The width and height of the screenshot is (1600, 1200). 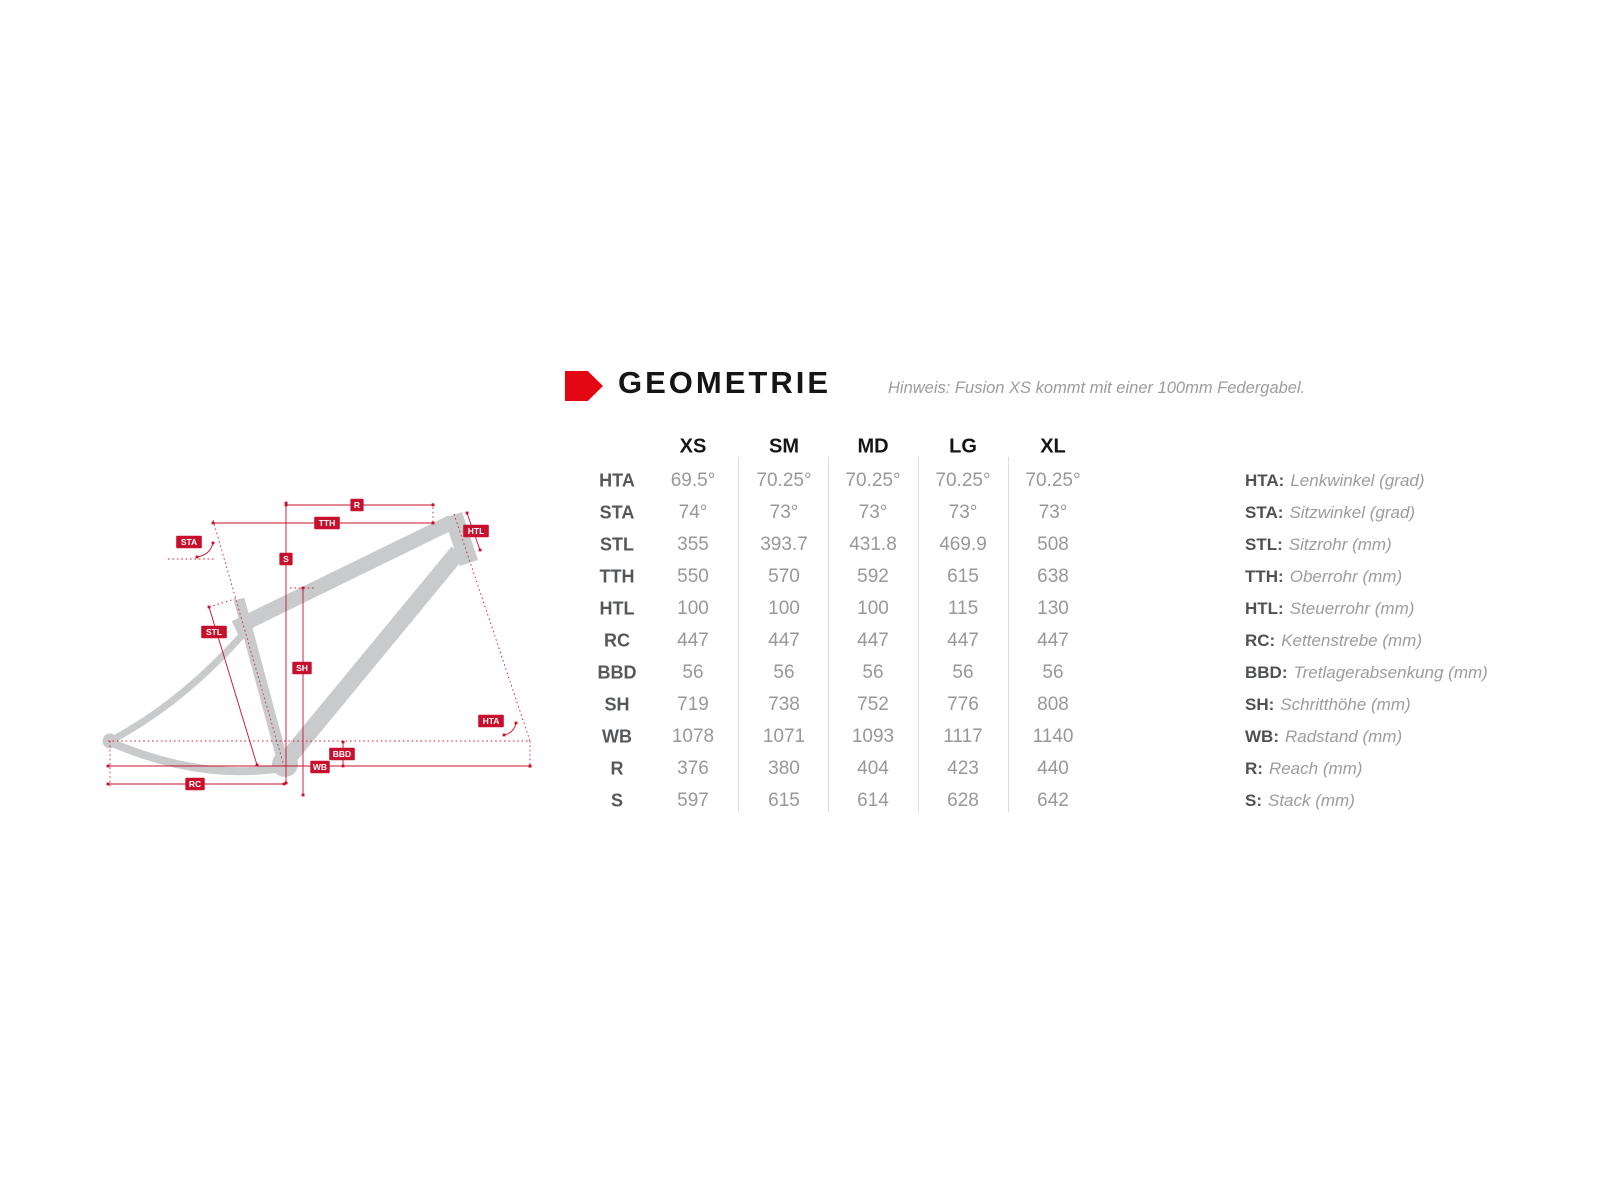 What do you see at coordinates (693, 576) in the screenshot?
I see `geometry-value: 550` at bounding box center [693, 576].